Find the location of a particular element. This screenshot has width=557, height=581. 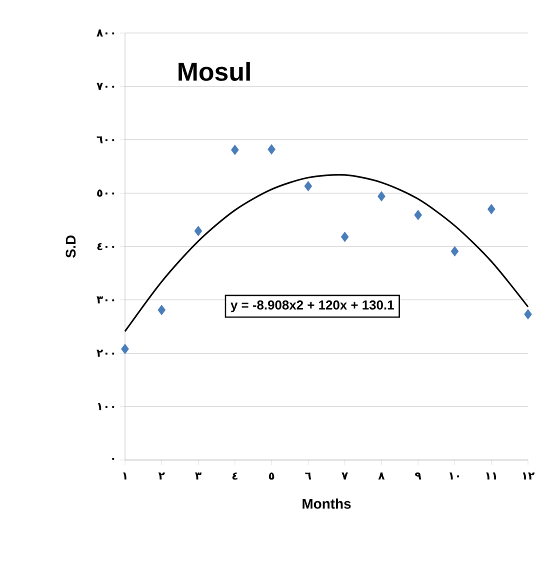

x-tick-label: ٣ is located at coordinates (198, 476).